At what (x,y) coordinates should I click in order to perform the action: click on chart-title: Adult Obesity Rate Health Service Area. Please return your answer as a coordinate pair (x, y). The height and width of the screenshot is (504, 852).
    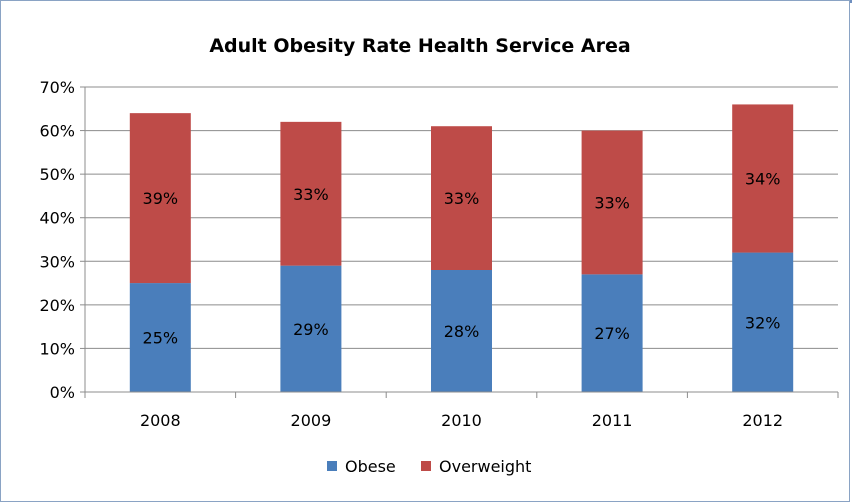
    Looking at the image, I should click on (419, 46).